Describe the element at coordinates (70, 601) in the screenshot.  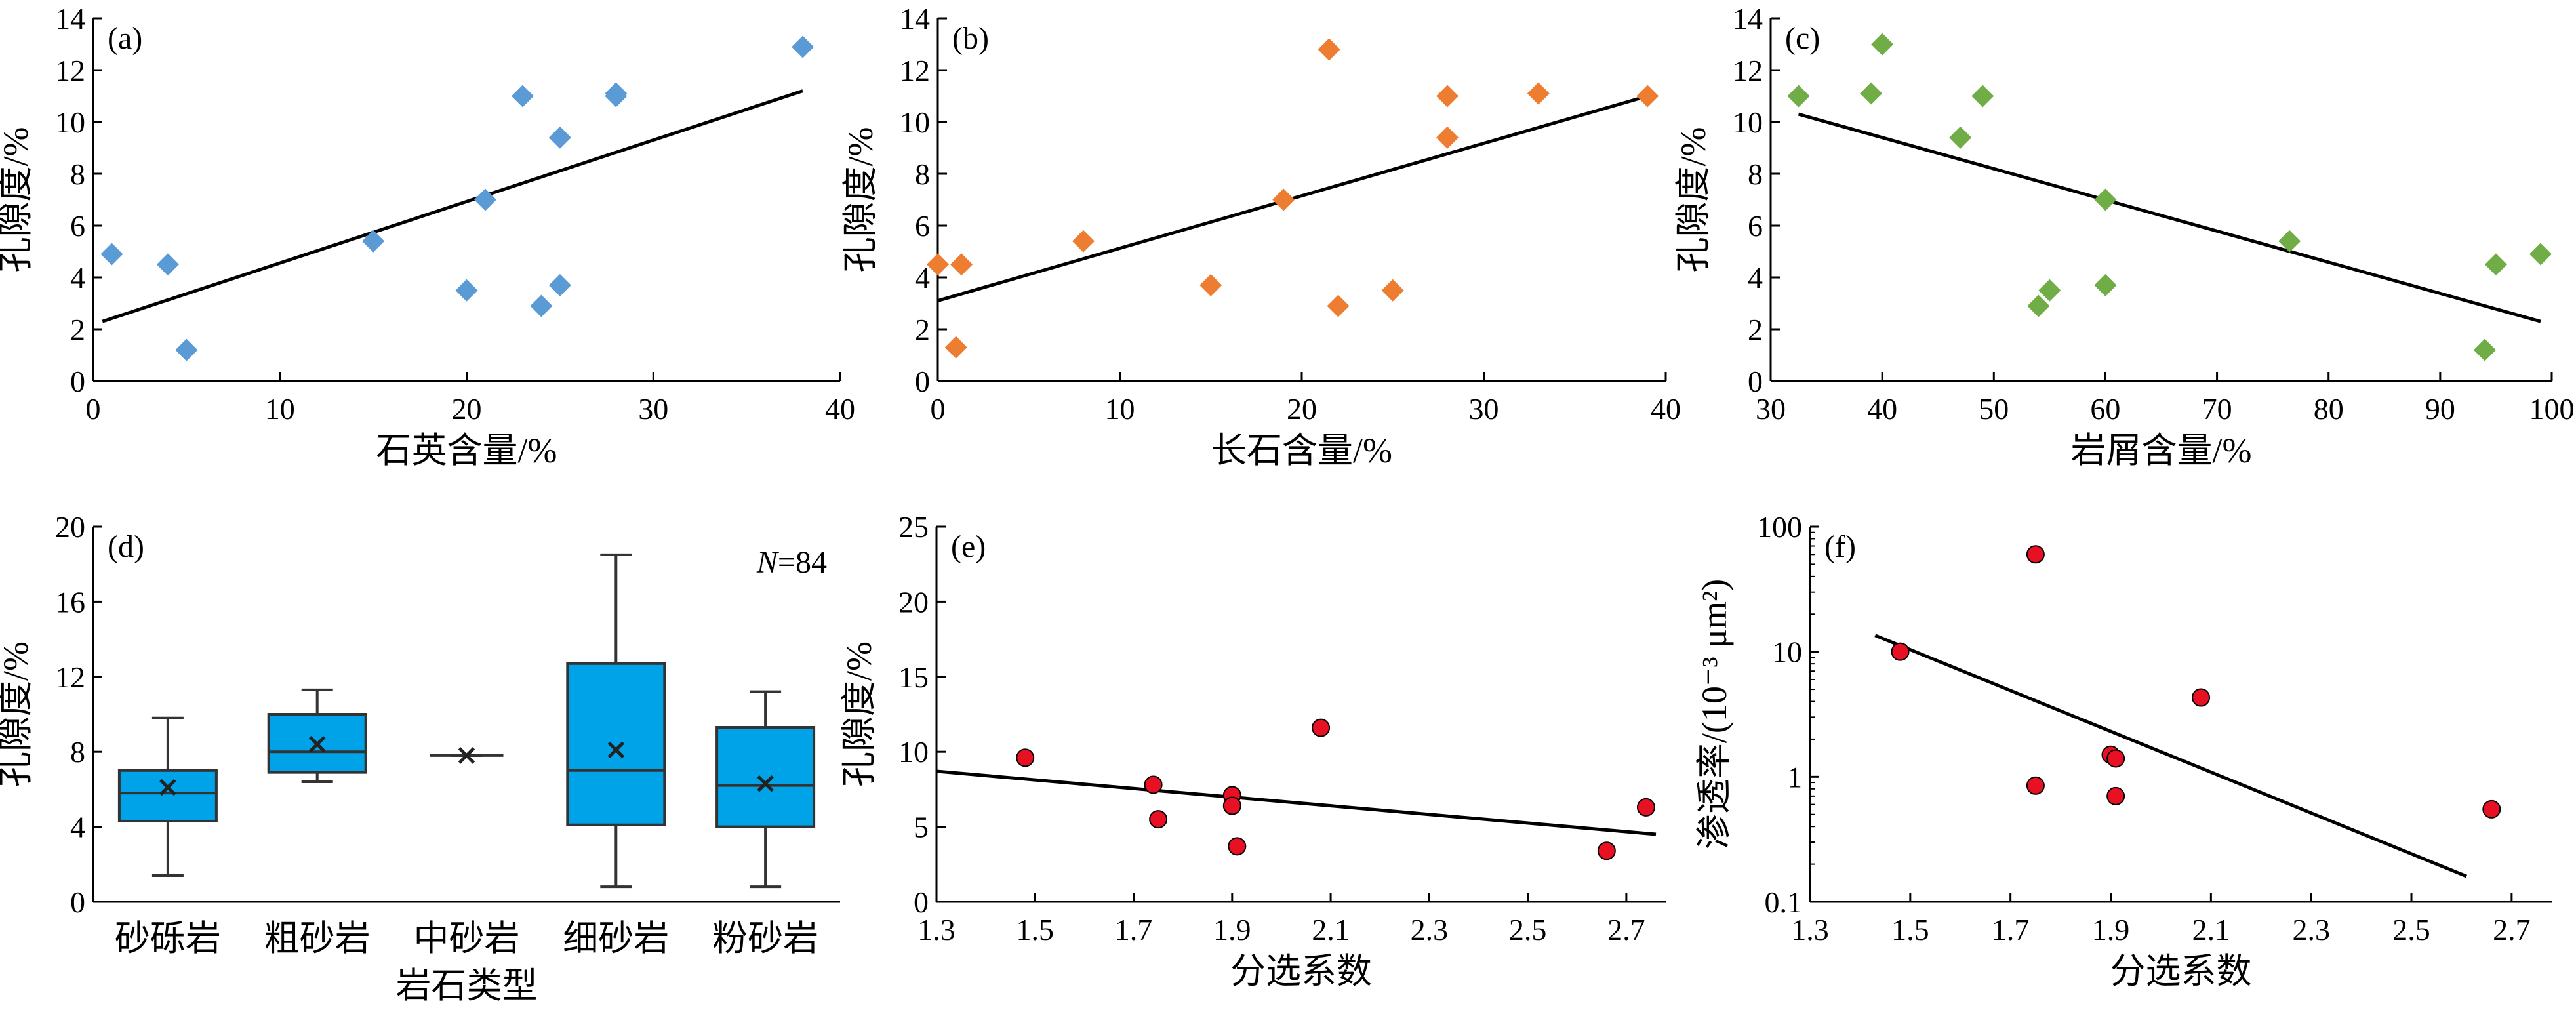
I see `y-tick-label: 16` at that location.